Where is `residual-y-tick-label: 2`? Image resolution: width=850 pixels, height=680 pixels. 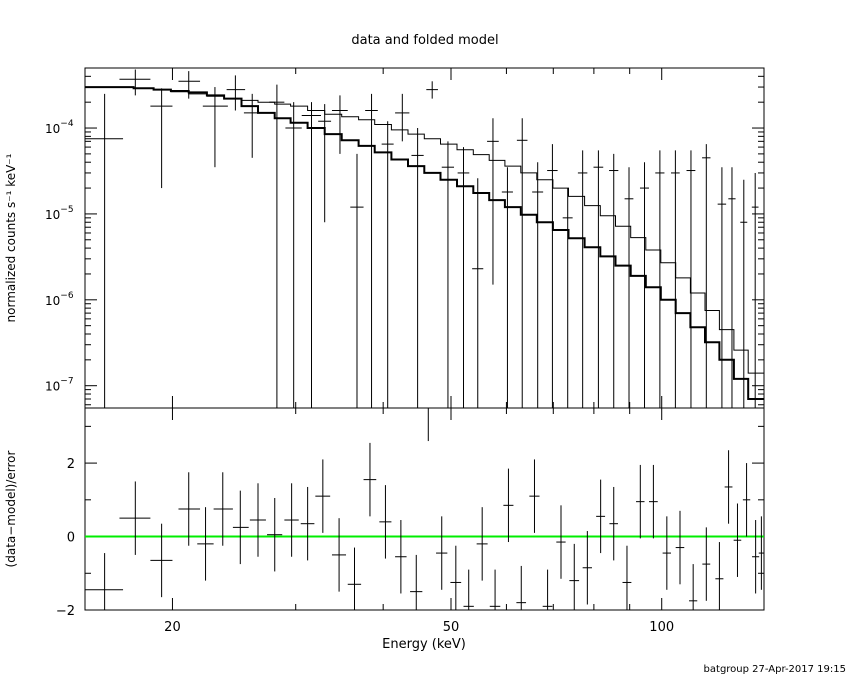 residual-y-tick-label: 2 is located at coordinates (71, 464).